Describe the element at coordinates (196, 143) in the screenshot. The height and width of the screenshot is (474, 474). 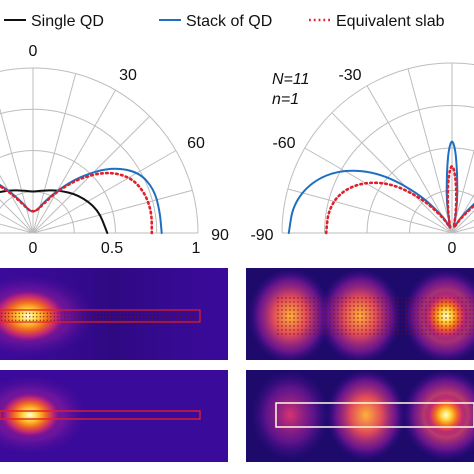
I see `angle-tick-left-60: 60` at that location.